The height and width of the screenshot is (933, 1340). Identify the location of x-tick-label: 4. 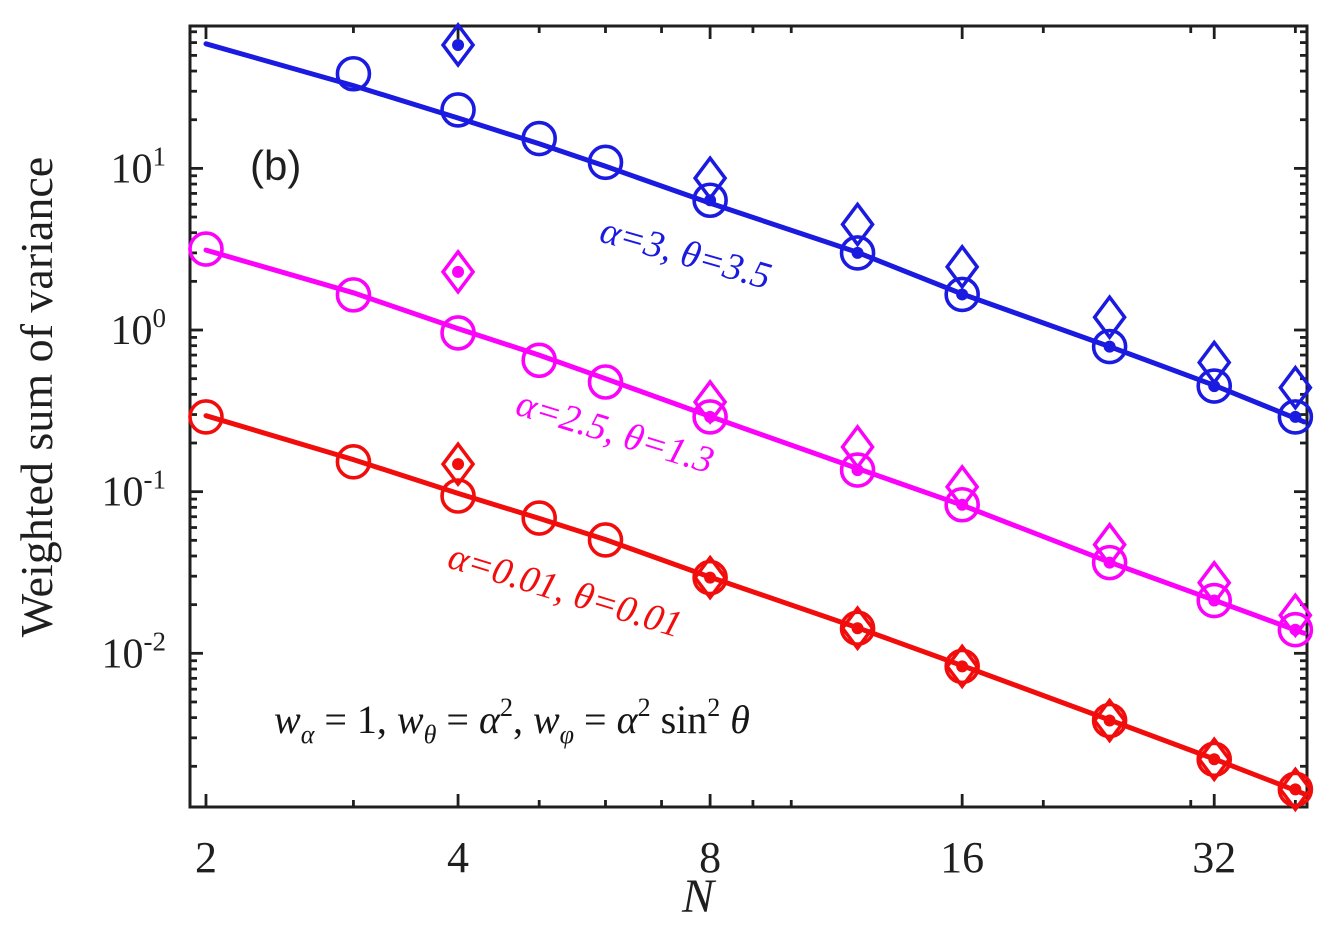
(458, 857).